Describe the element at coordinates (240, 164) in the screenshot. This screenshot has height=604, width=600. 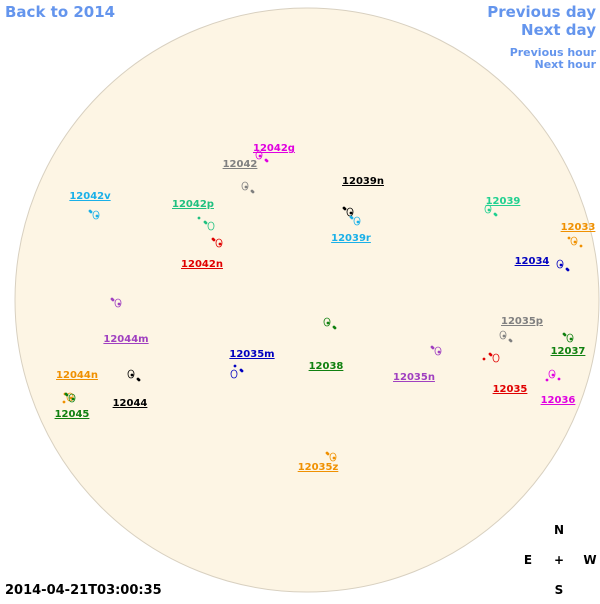
I see `region-label: 12042` at that location.